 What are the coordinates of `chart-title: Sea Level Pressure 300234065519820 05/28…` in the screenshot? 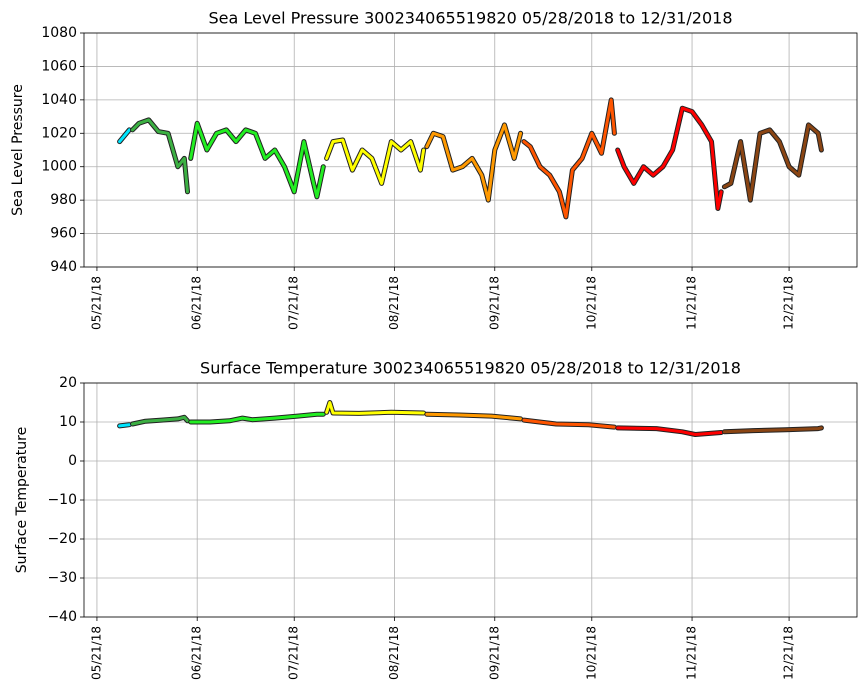 It's located at (470, 18).